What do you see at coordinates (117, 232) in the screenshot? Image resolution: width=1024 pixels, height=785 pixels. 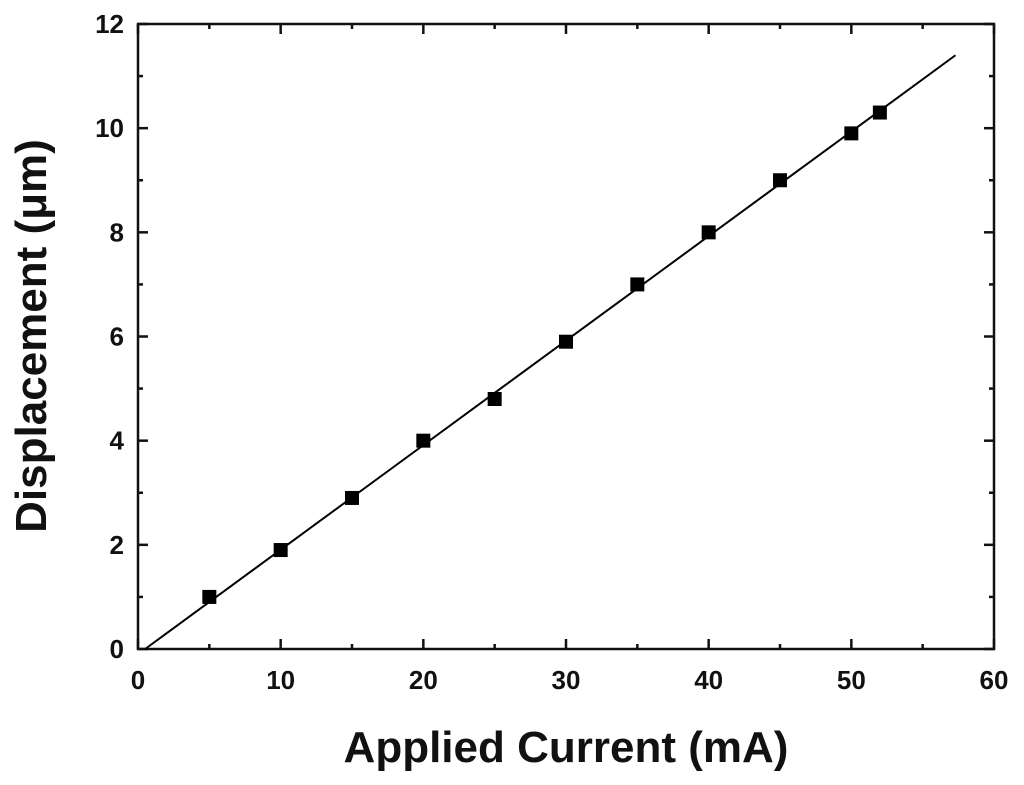 I see `y-tick-label: 8` at bounding box center [117, 232].